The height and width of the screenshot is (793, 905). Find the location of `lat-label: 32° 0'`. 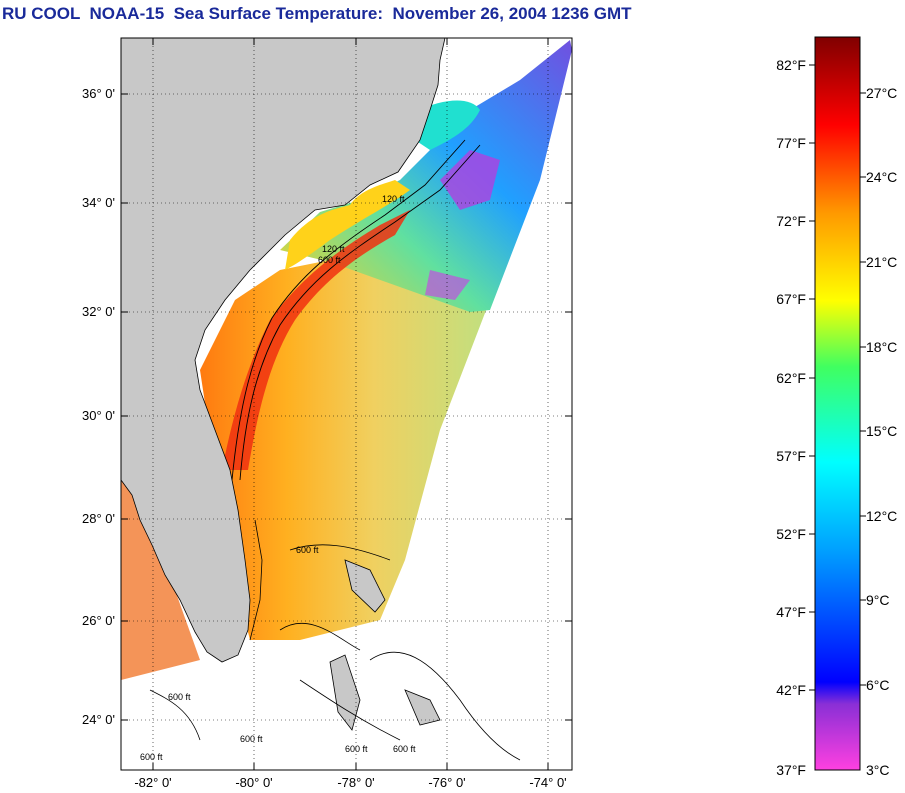

lat-label: 32° 0' is located at coordinates (98, 311).